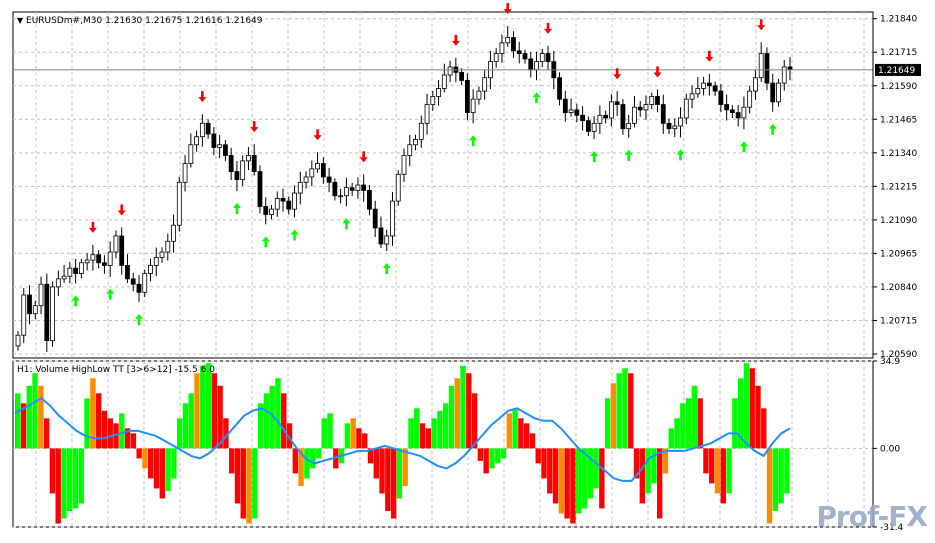 The width and height of the screenshot is (935, 543). I want to click on current-price-label: 1.21649, so click(896, 71).